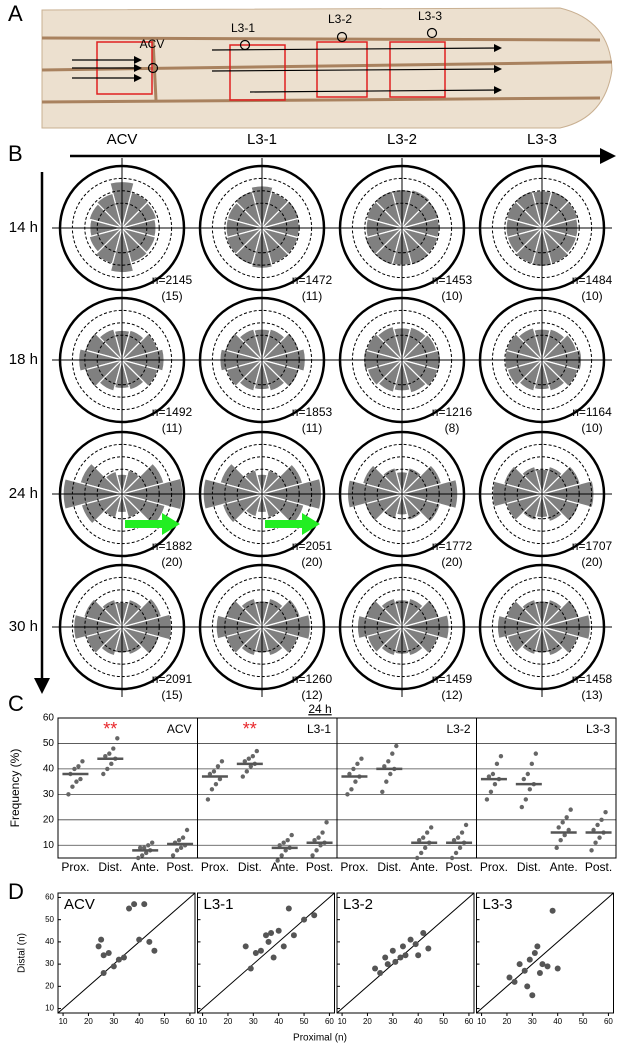 The width and height of the screenshot is (640, 1050). What do you see at coordinates (16, 891) in the screenshot?
I see `panel-label: D` at bounding box center [16, 891].